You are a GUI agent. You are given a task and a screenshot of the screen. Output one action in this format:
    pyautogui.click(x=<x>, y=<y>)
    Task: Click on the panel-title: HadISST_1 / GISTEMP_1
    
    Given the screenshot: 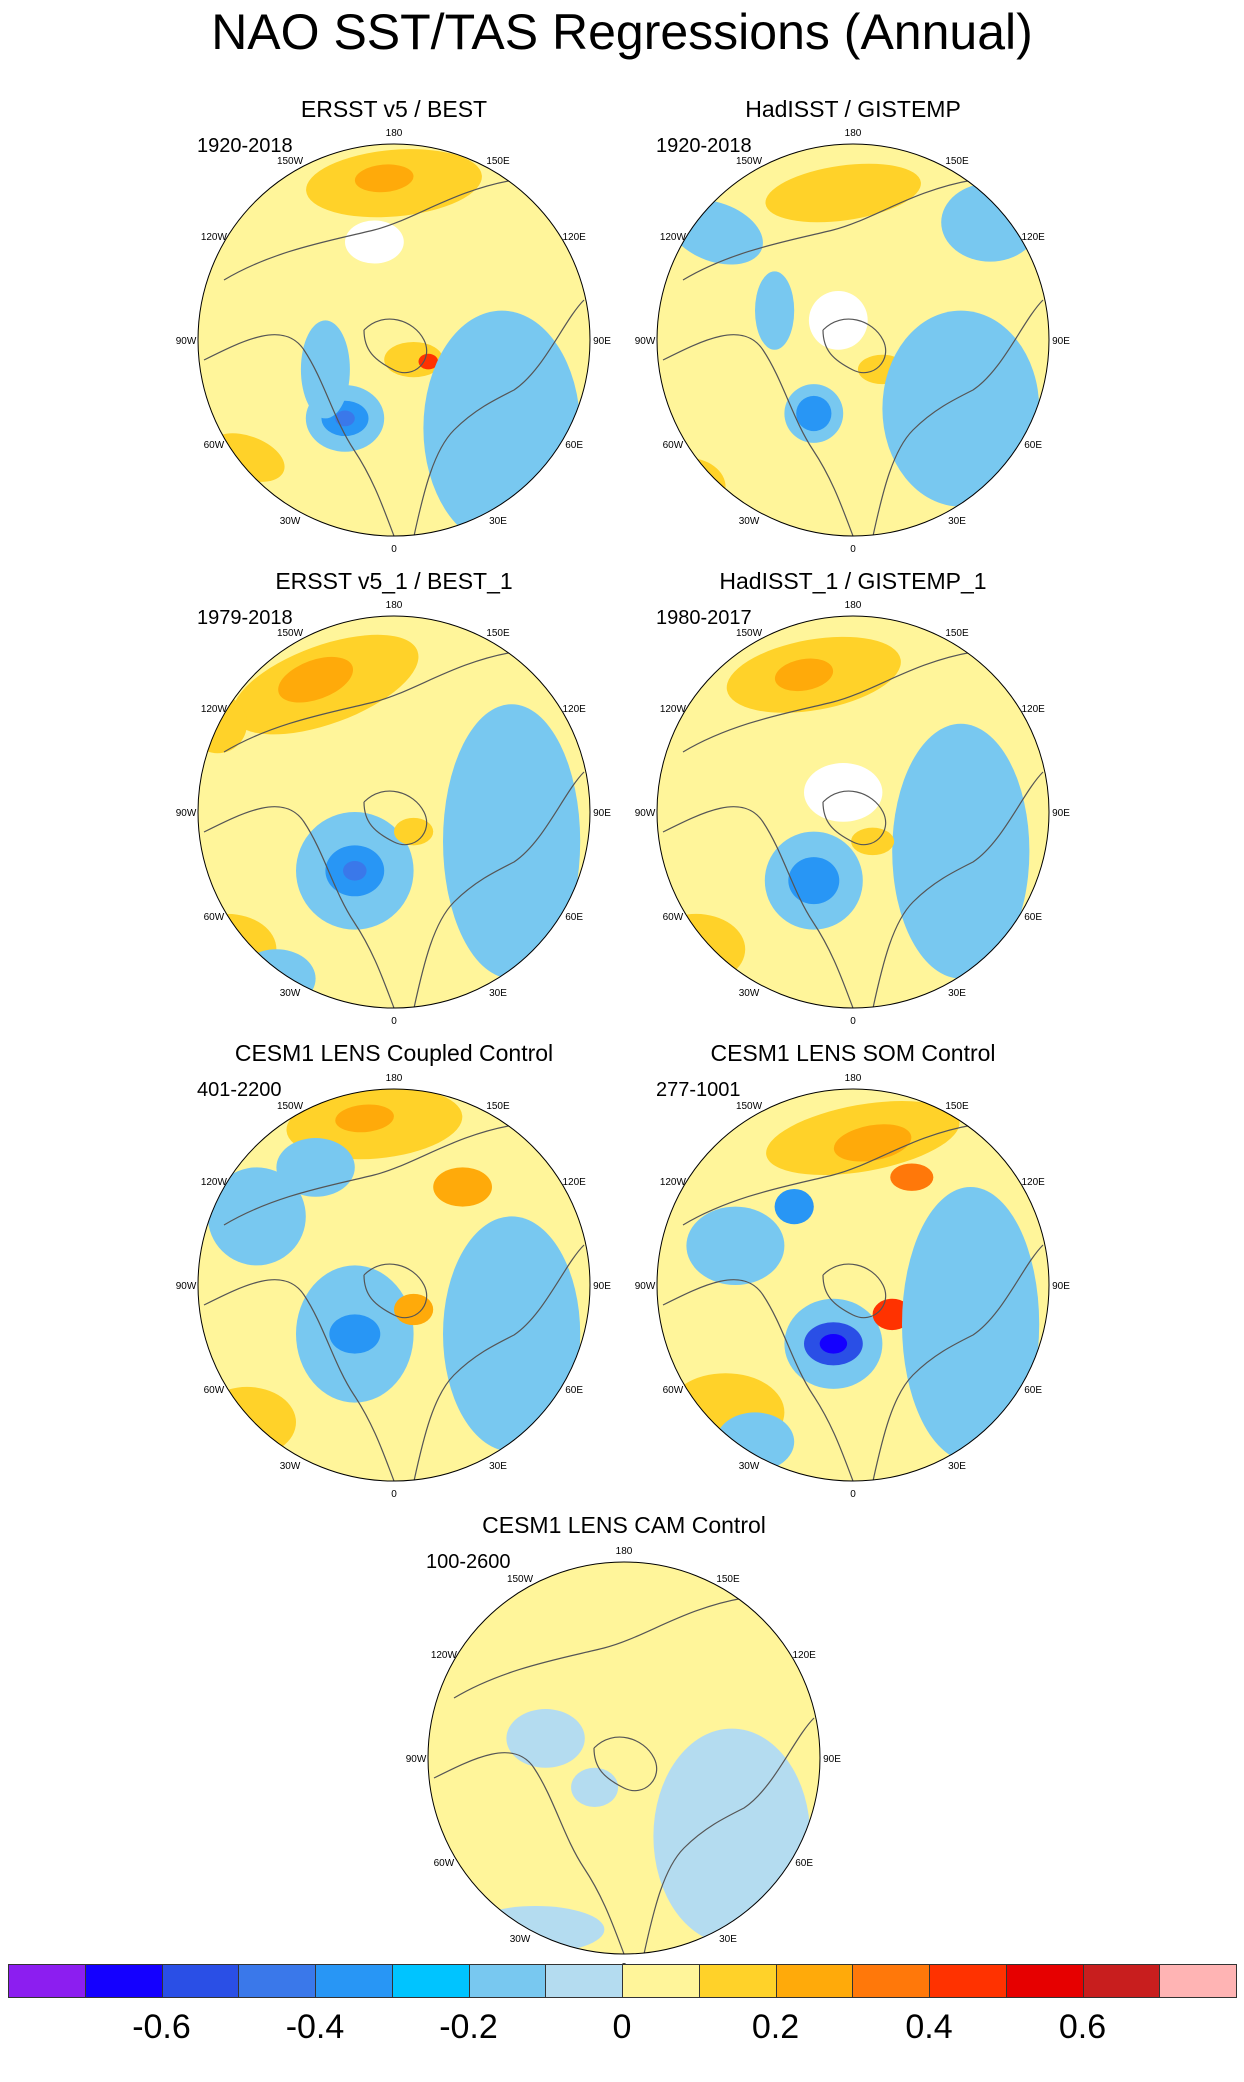 What is the action you would take?
    pyautogui.click(x=853, y=581)
    